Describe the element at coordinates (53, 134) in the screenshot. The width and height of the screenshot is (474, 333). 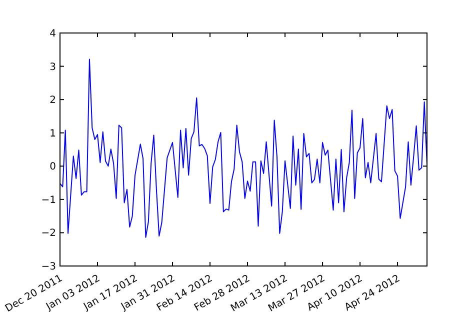
I see `y-tick-label: 1` at that location.